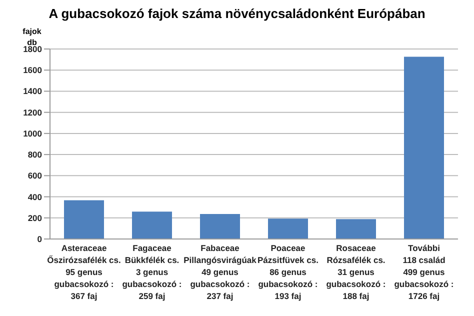  I want to click on y-tick-label: 1000, so click(32, 133).